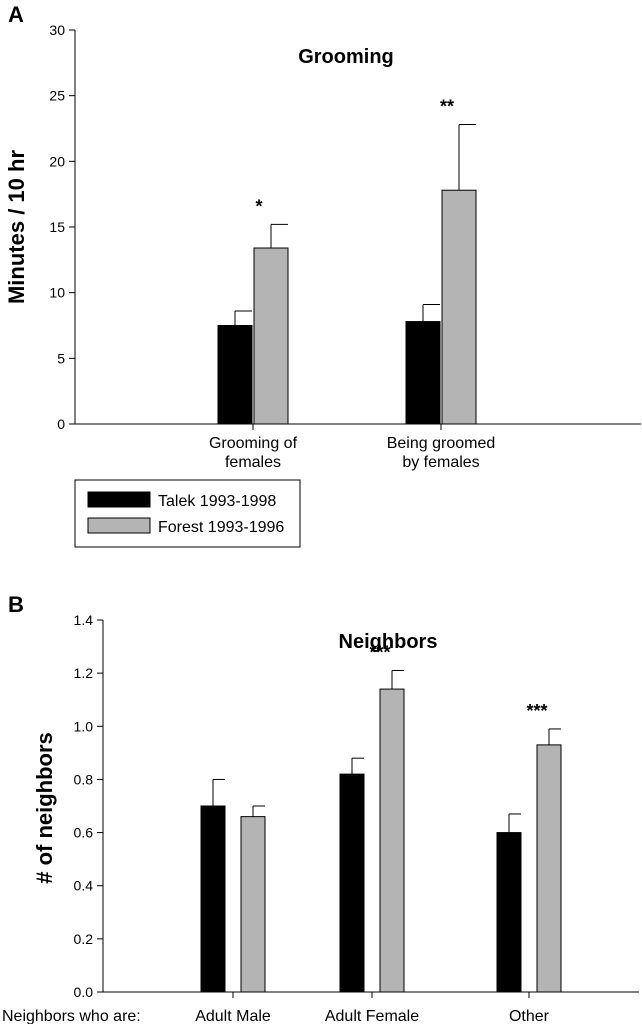 The image size is (642, 1024). What do you see at coordinates (61, 358) in the screenshot?
I see `y-tick-label-grooming: 5` at bounding box center [61, 358].